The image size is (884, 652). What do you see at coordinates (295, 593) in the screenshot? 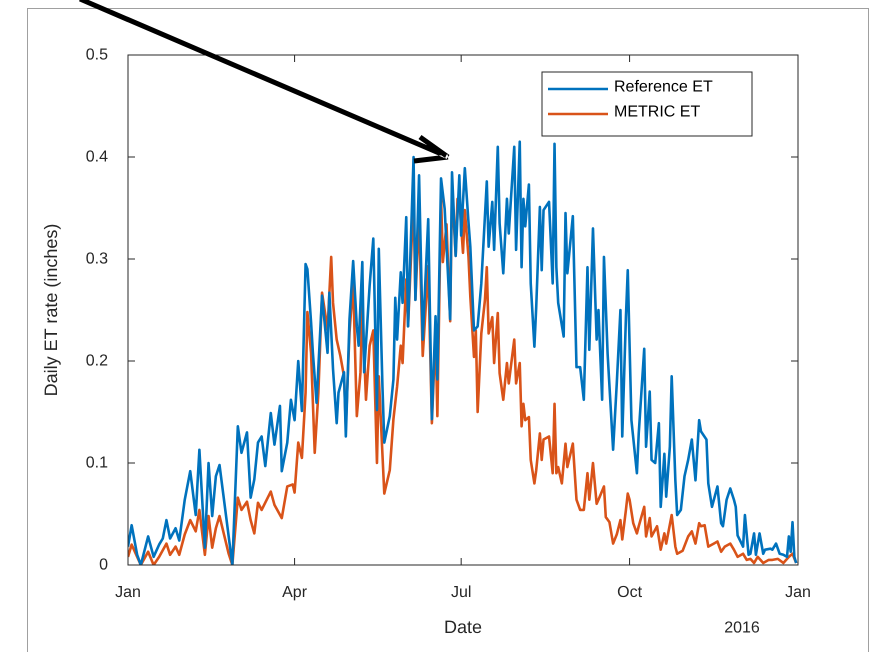
I see `x-tick-label: Apr` at bounding box center [295, 593].